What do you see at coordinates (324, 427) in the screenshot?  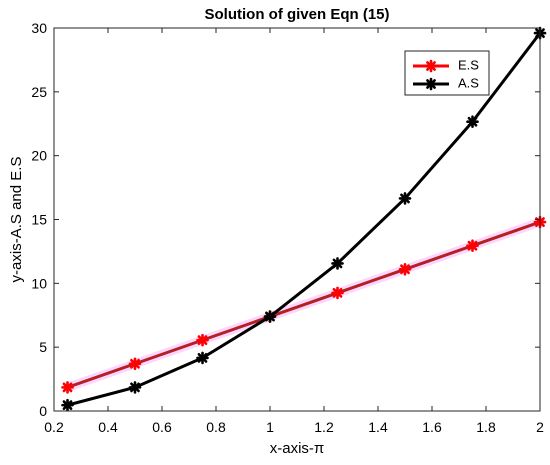 I see `x-tick-label: 1.2` at bounding box center [324, 427].